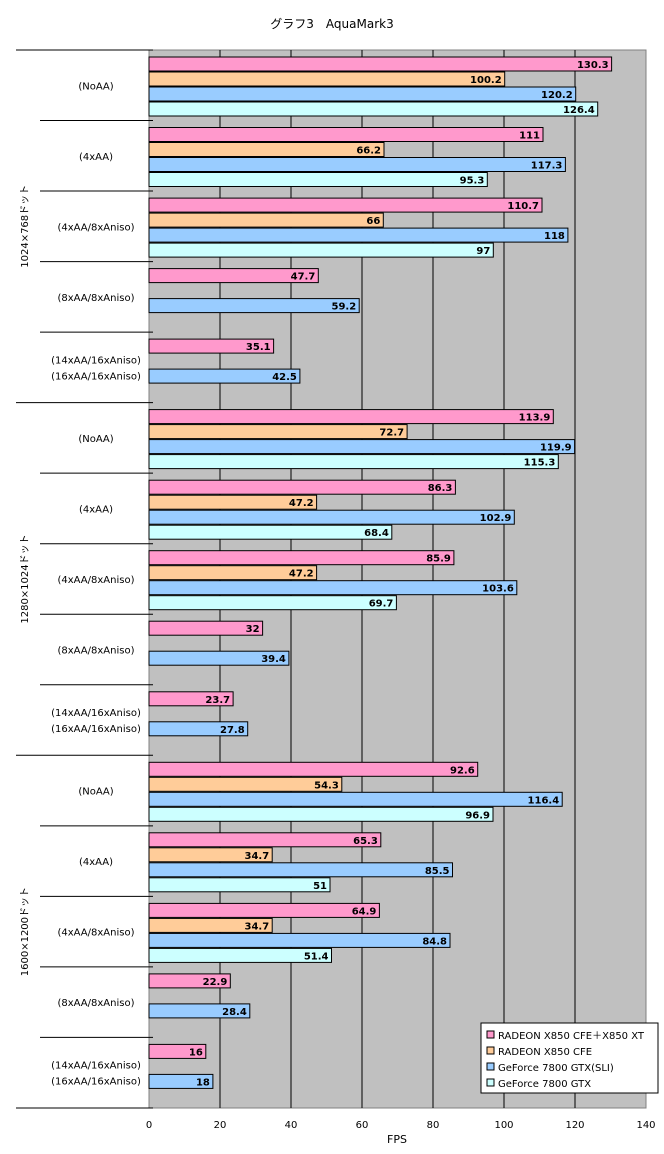 This screenshot has width=664, height=1154. Describe the element at coordinates (440, 488) in the screenshot. I see `data-label: 86.3` at that location.